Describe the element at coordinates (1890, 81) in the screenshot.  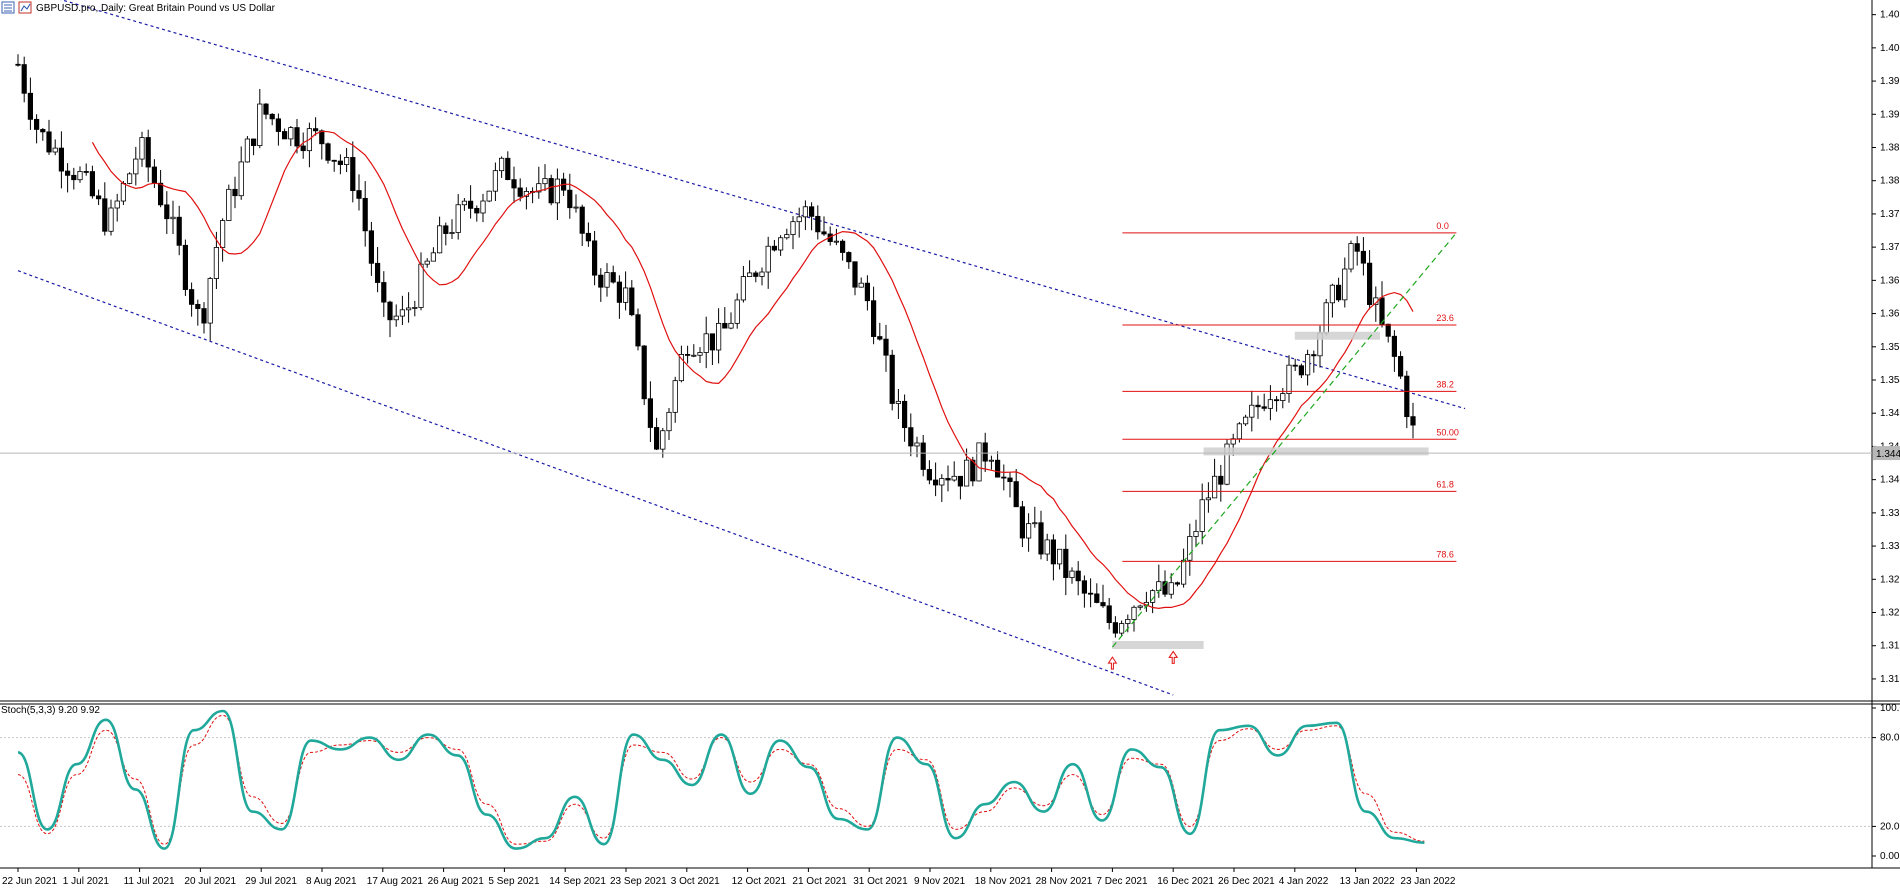
I see `price-tick-label: 1.39615` at that location.